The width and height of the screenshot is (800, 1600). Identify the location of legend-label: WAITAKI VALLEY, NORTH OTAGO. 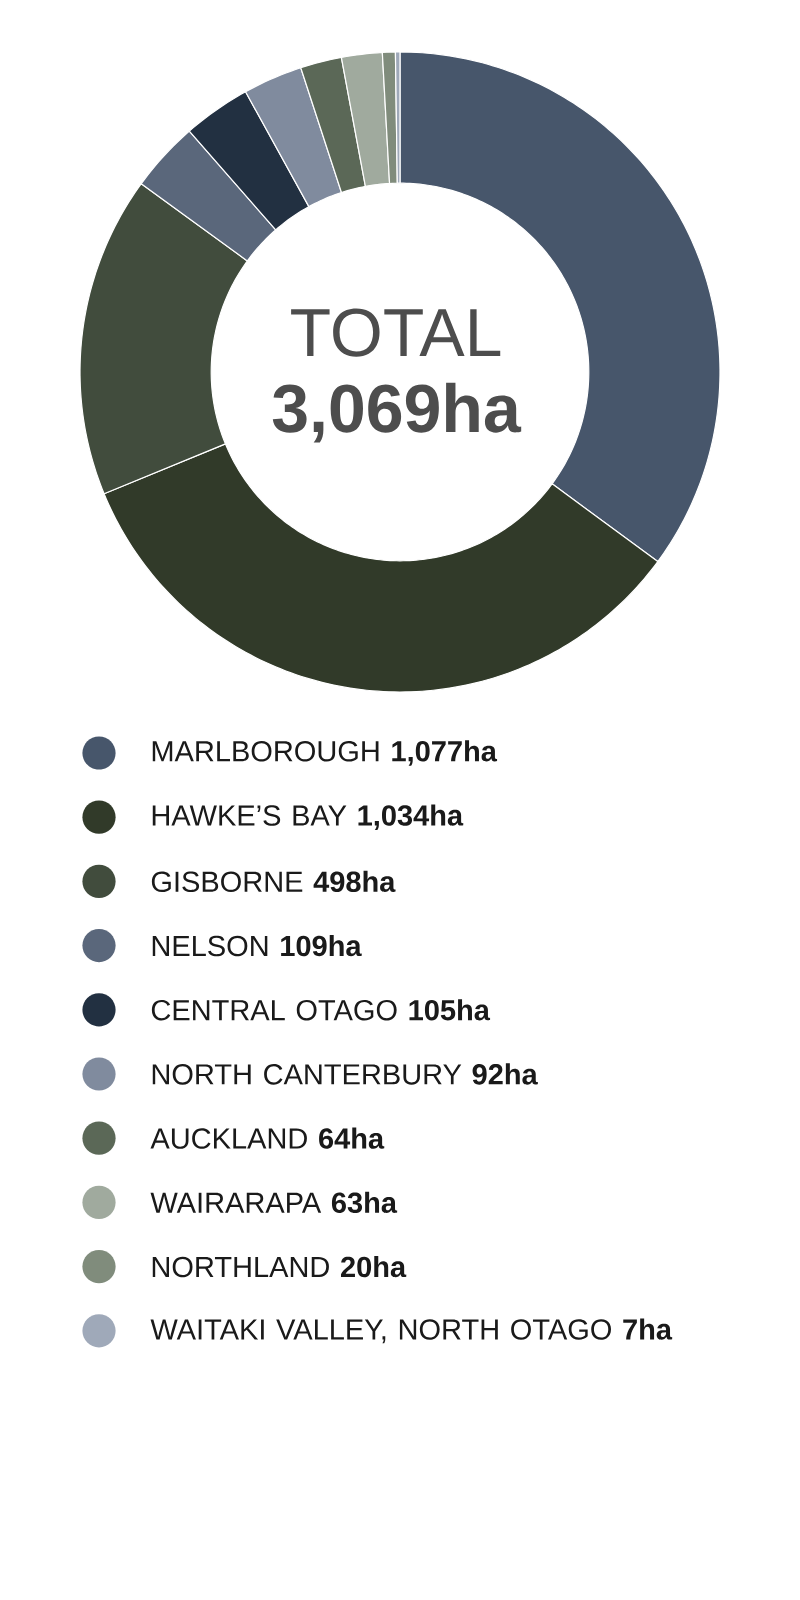
(380, 1331).